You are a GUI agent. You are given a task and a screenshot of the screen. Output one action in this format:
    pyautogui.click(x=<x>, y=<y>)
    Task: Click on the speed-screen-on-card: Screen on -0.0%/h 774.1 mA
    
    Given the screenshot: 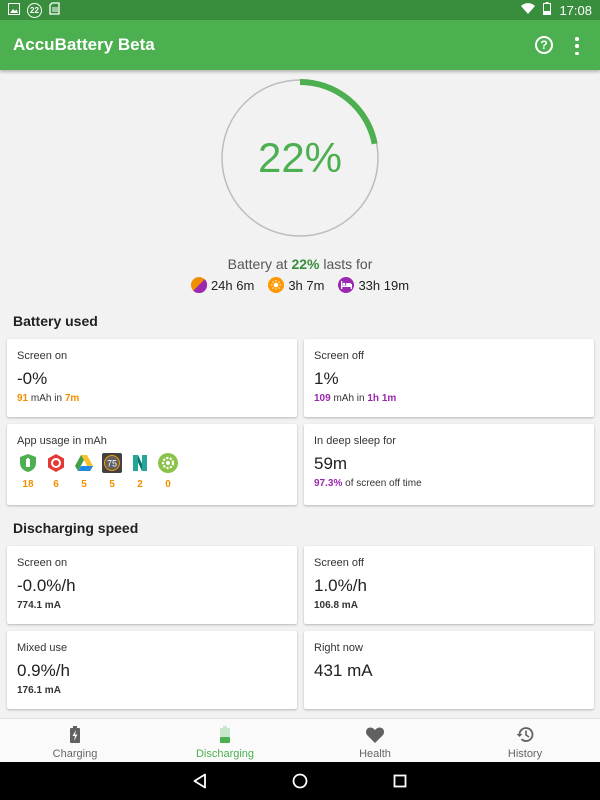 What is the action you would take?
    pyautogui.click(x=152, y=585)
    